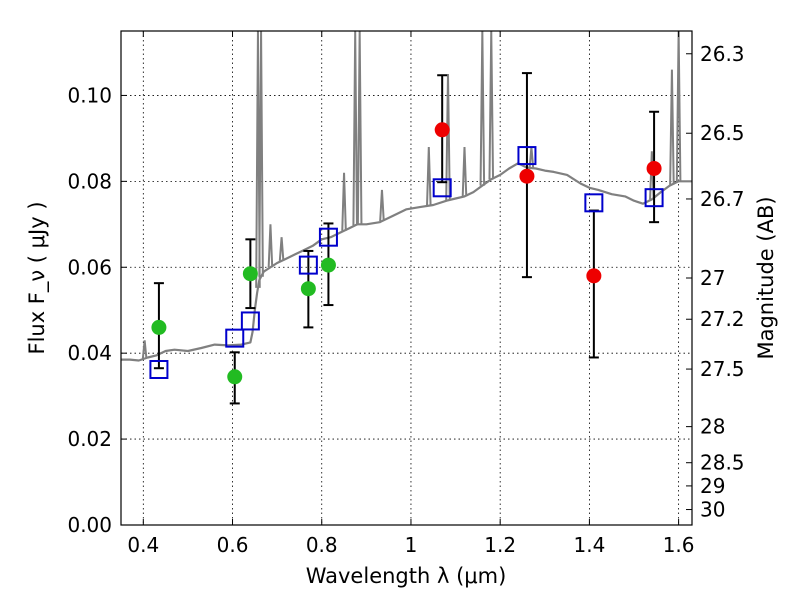  I want to click on right-tick-label: 29, so click(712, 486).